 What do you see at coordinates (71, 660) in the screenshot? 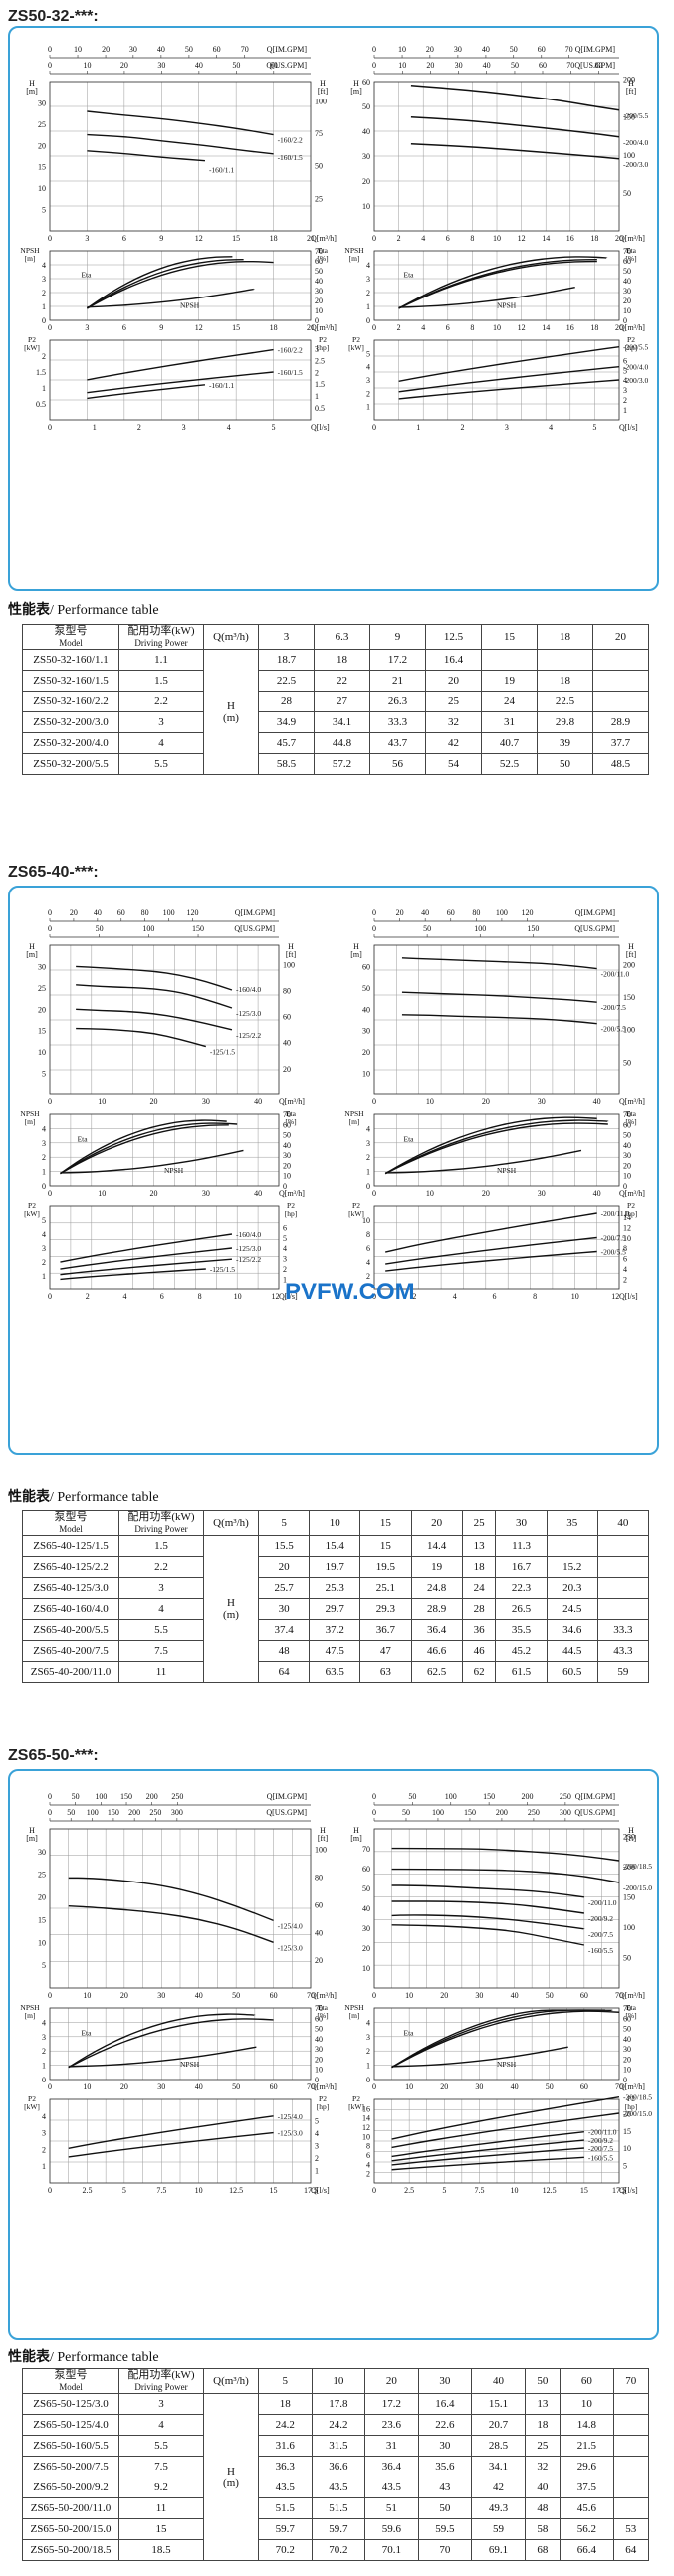
I see `model-cell: ZS50-32-160/1.1` at bounding box center [71, 660].